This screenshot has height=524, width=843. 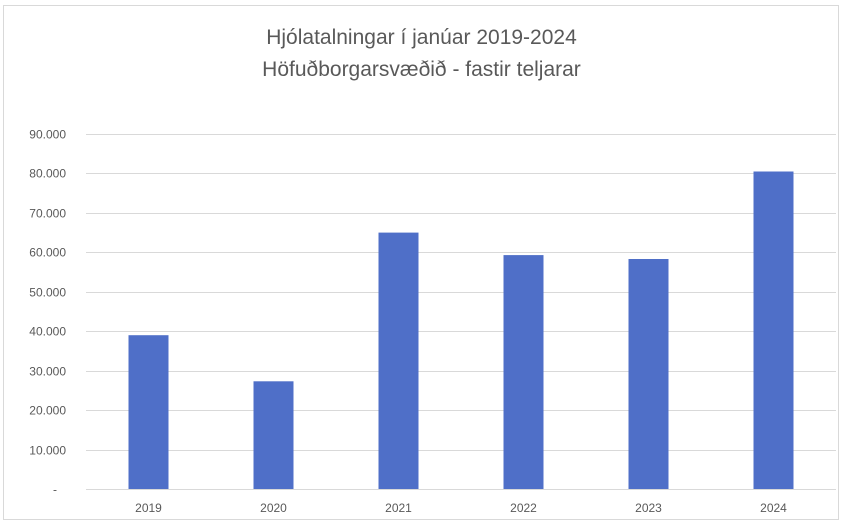 What do you see at coordinates (523, 508) in the screenshot?
I see `x-tick-label: 2022` at bounding box center [523, 508].